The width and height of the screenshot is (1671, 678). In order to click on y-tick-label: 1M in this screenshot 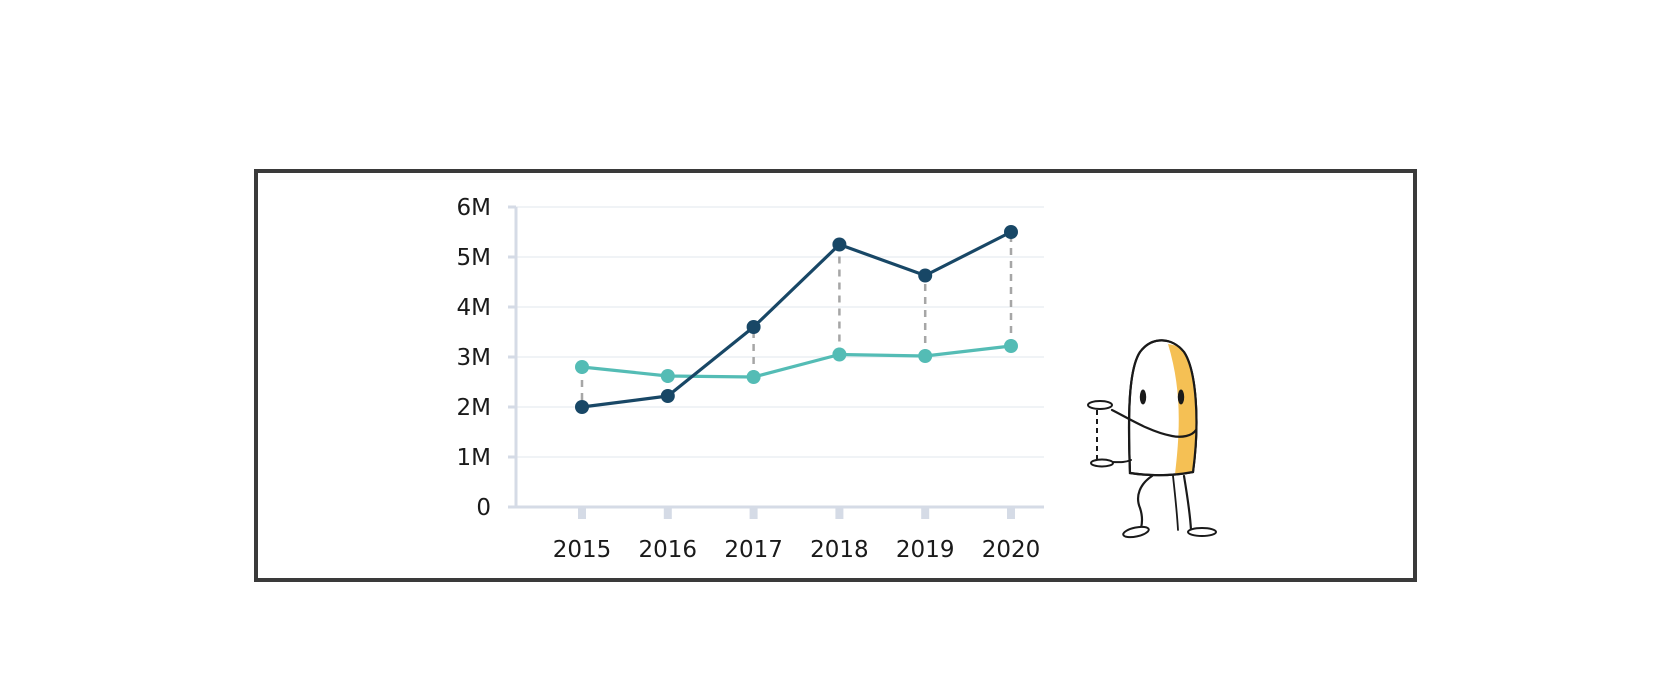, I will do `click(474, 458)`.